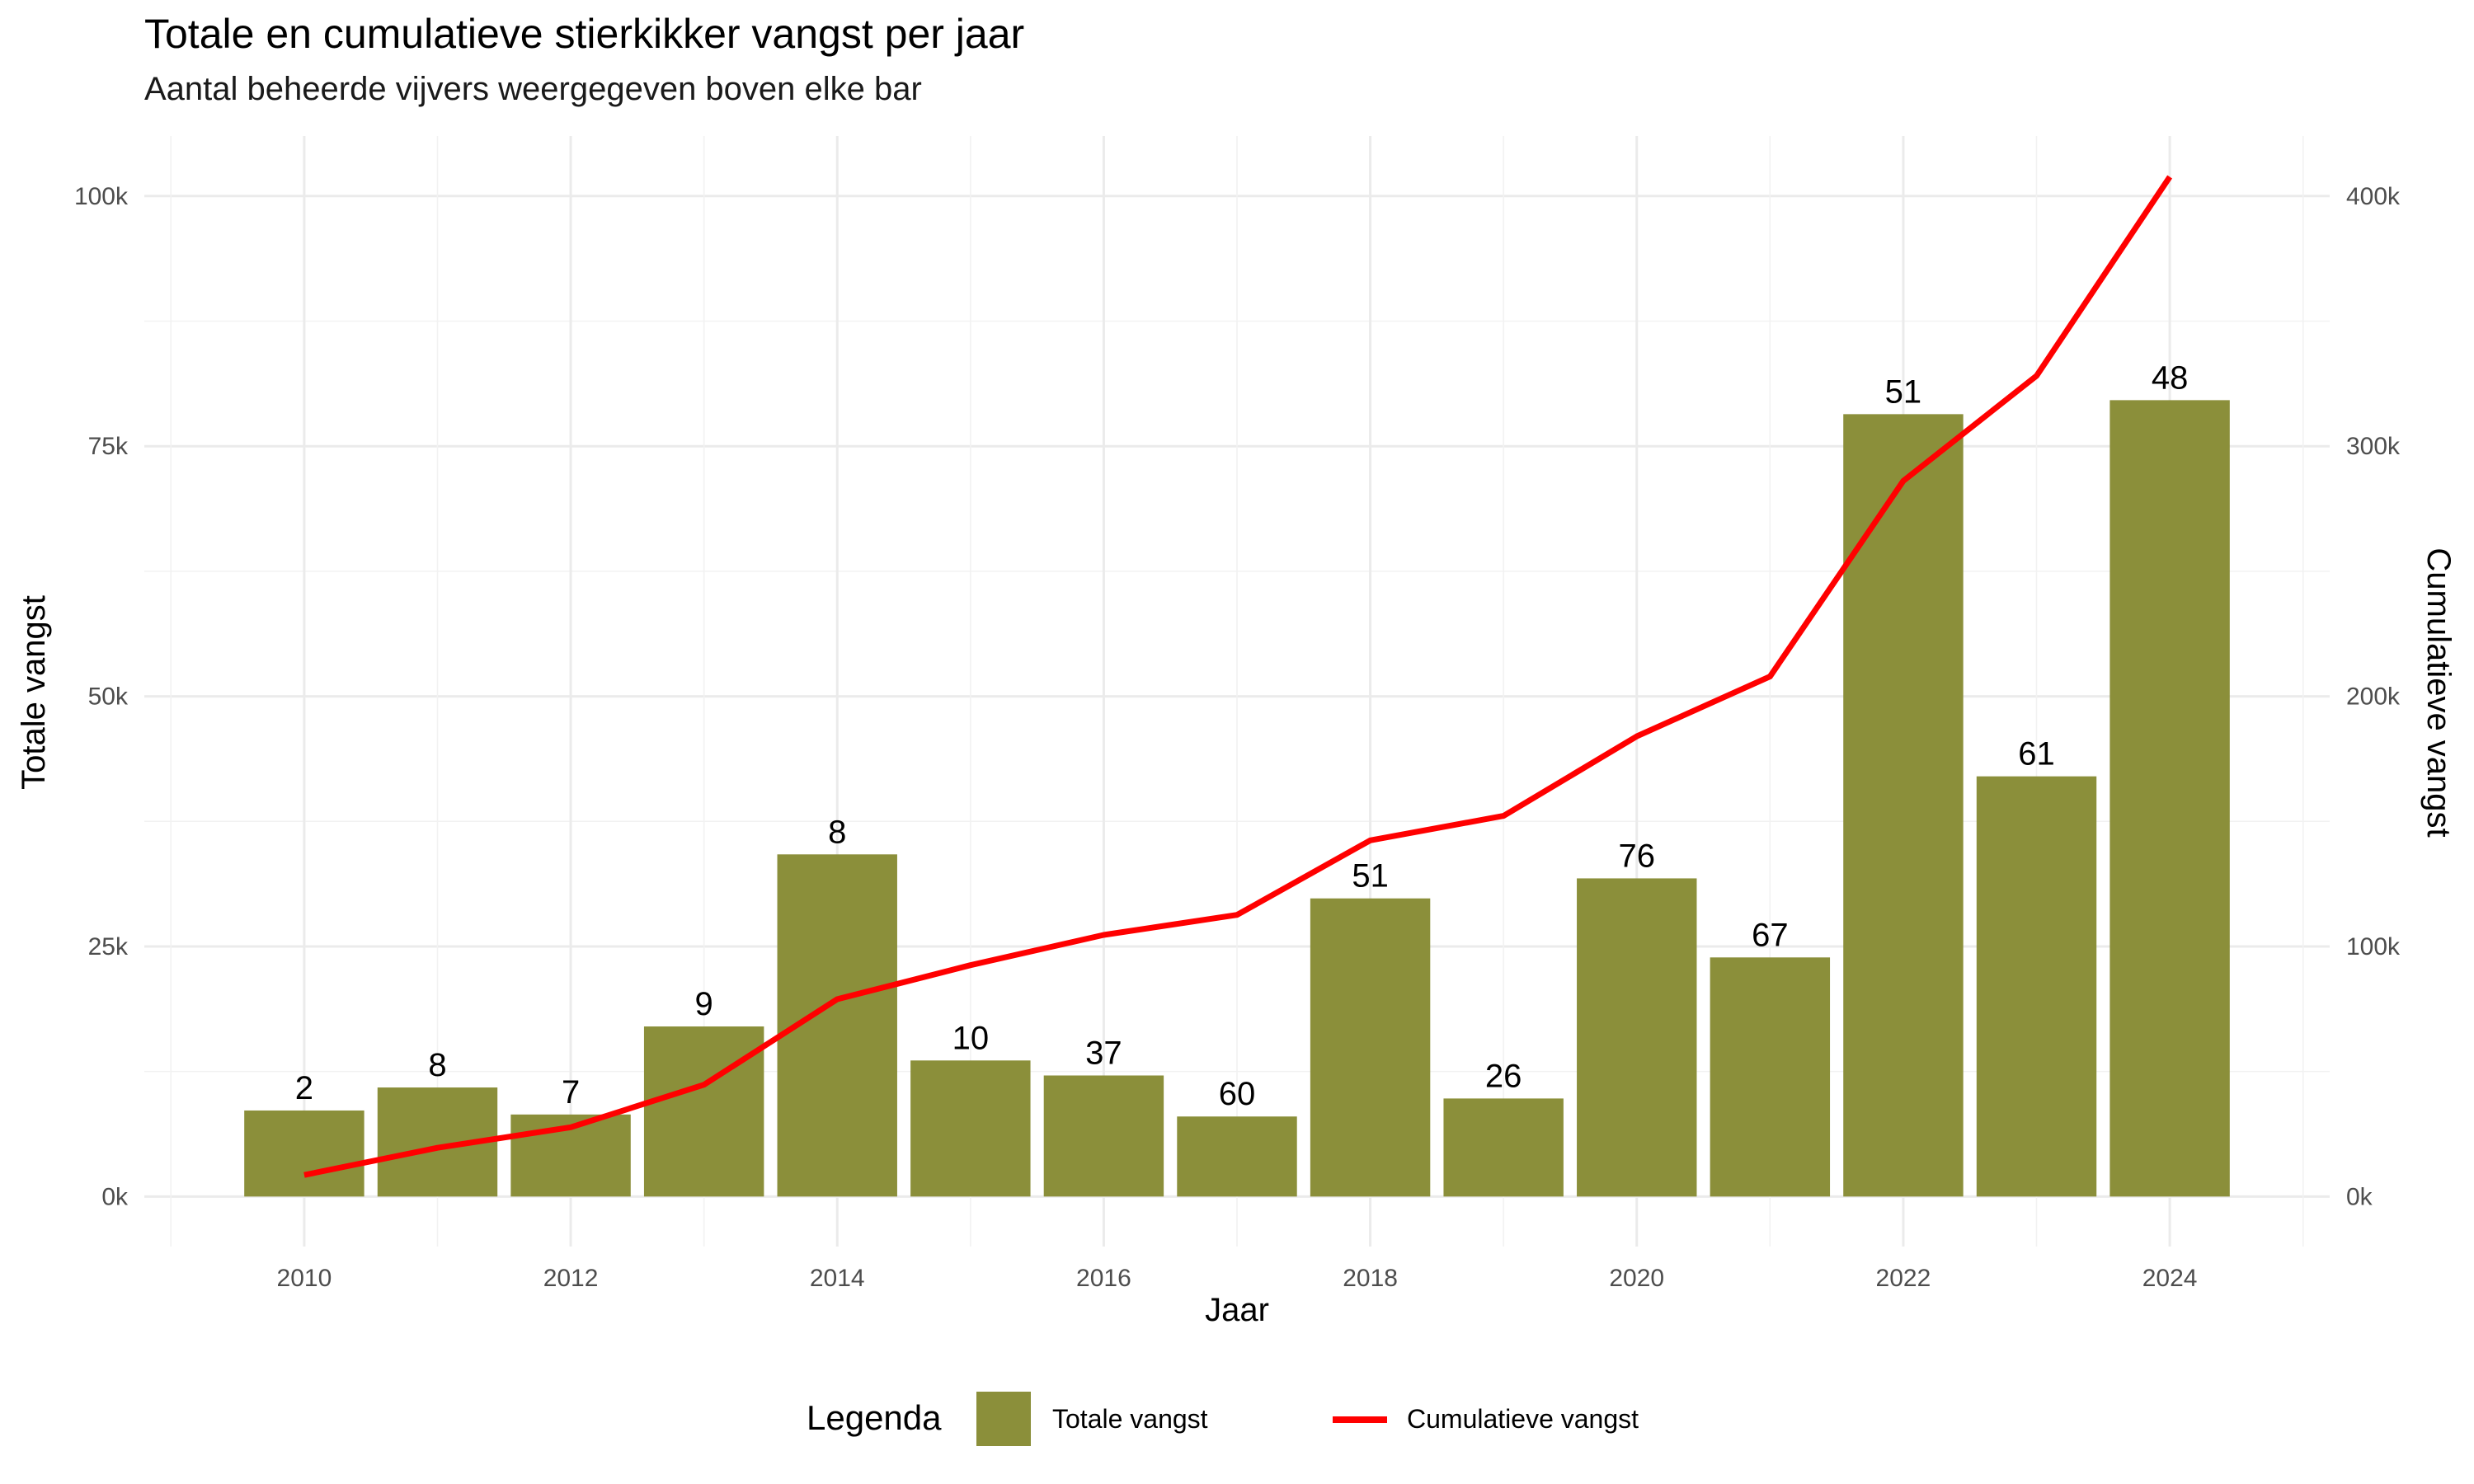 Image resolution: width=2474 pixels, height=1484 pixels. Describe the element at coordinates (1003, 1419) in the screenshot. I see `legend-bar-swatch` at that location.